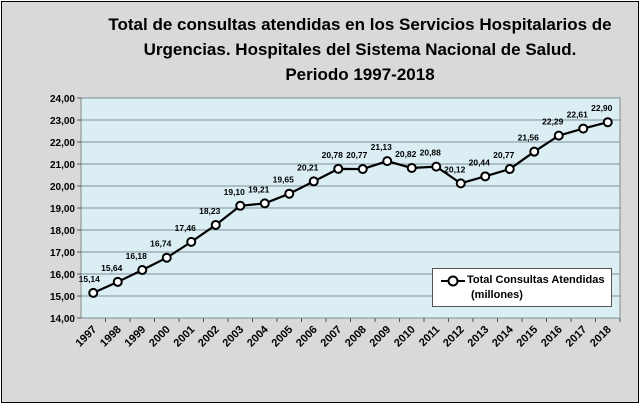  Describe the element at coordinates (601, 337) in the screenshot. I see `x-tick-label: 2018` at that location.